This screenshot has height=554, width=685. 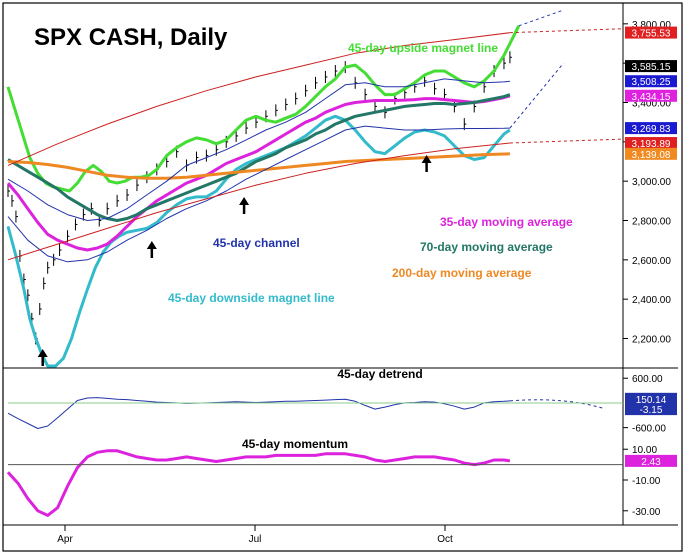 I want to click on upper-projection-line, so click(x=541, y=18).